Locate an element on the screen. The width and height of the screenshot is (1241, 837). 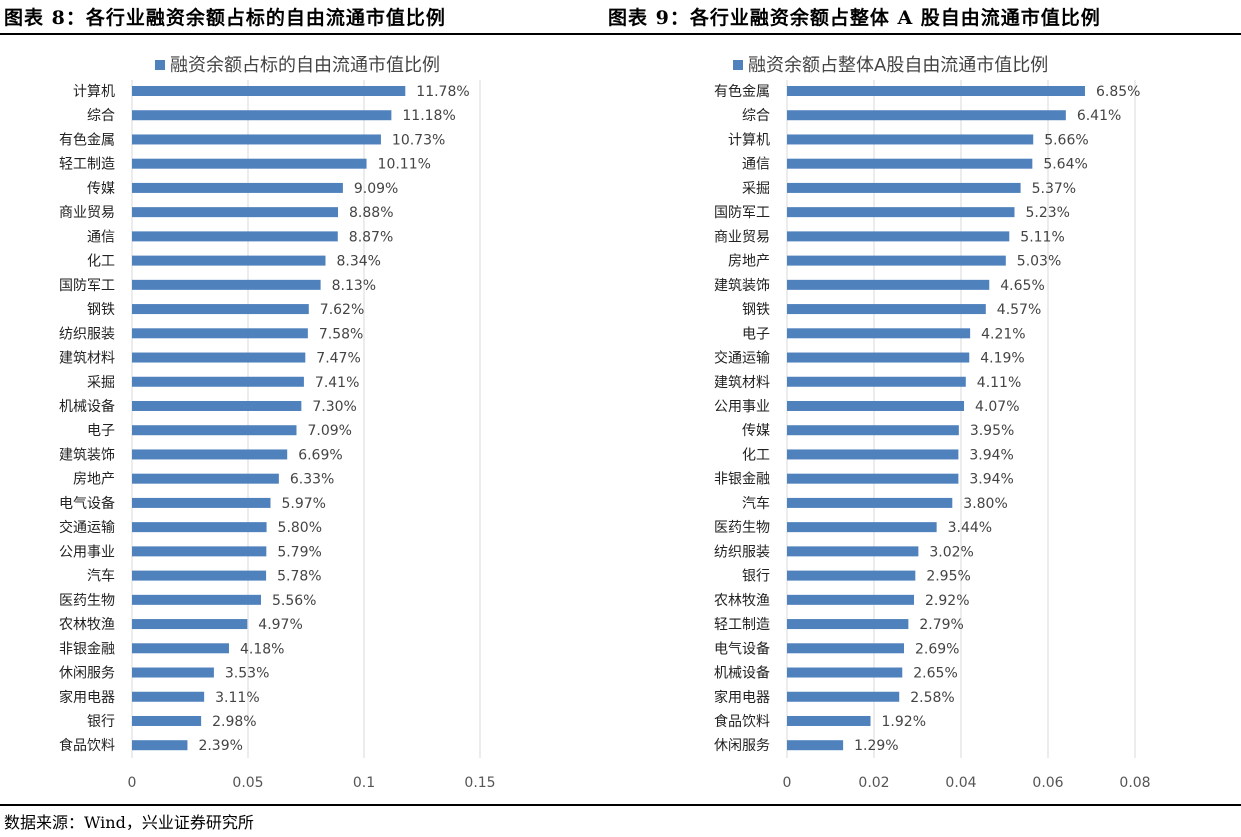
right-category-label: 非银金融 is located at coordinates (742, 480).